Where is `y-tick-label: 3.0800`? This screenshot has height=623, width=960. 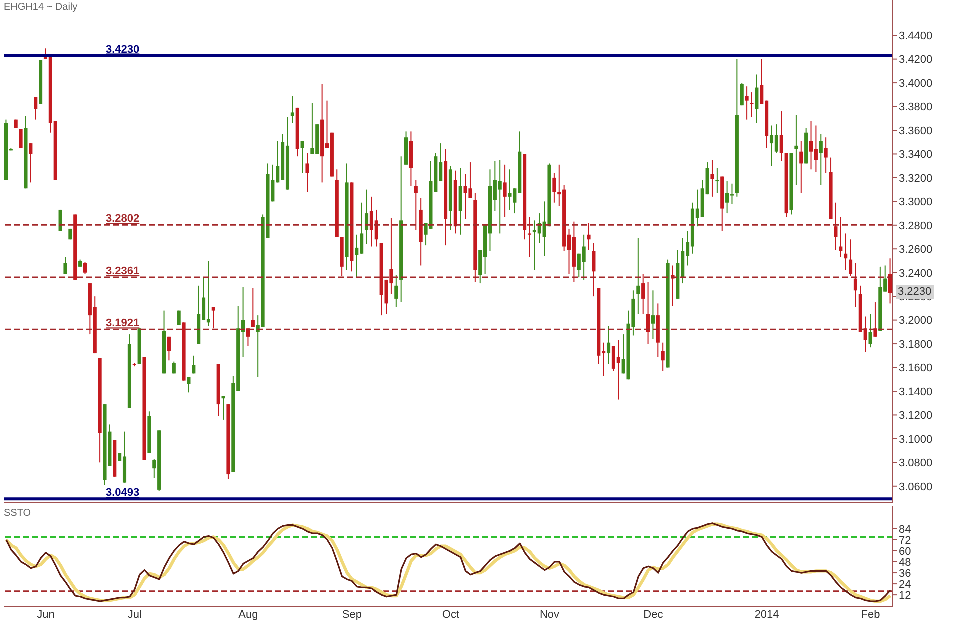
y-tick-label: 3.0800 is located at coordinates (916, 464).